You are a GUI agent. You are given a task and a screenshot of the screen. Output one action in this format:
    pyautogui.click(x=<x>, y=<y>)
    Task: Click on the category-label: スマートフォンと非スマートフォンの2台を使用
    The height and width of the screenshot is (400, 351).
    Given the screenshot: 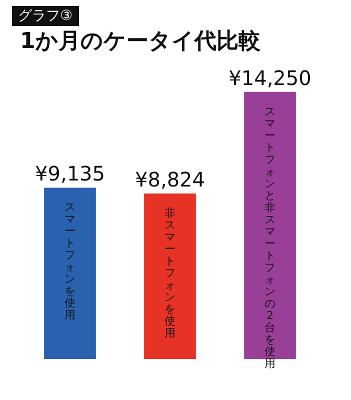 What is the action you would take?
    pyautogui.click(x=270, y=237)
    